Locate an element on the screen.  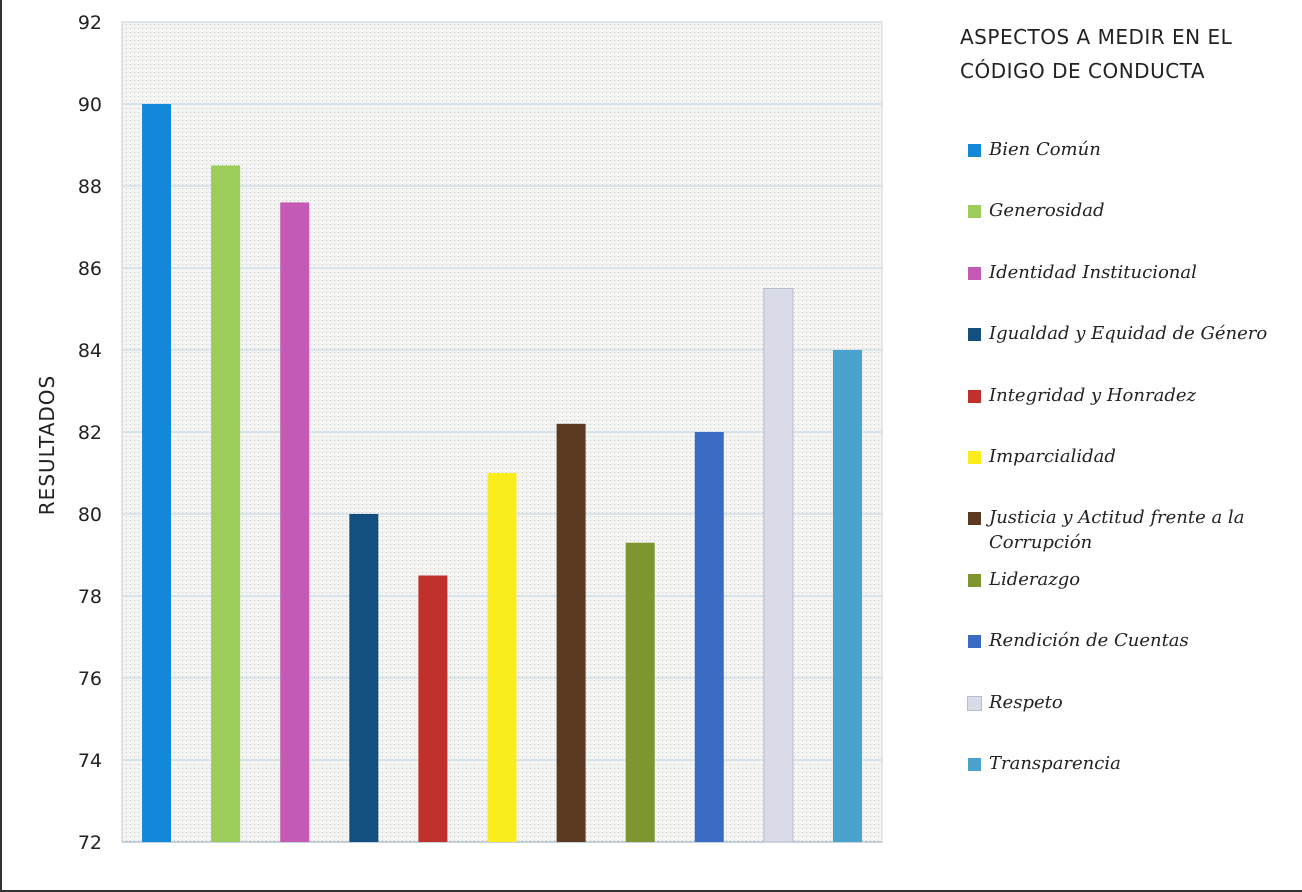
legend-label: Rendición de Cuentas is located at coordinates (1089, 641).